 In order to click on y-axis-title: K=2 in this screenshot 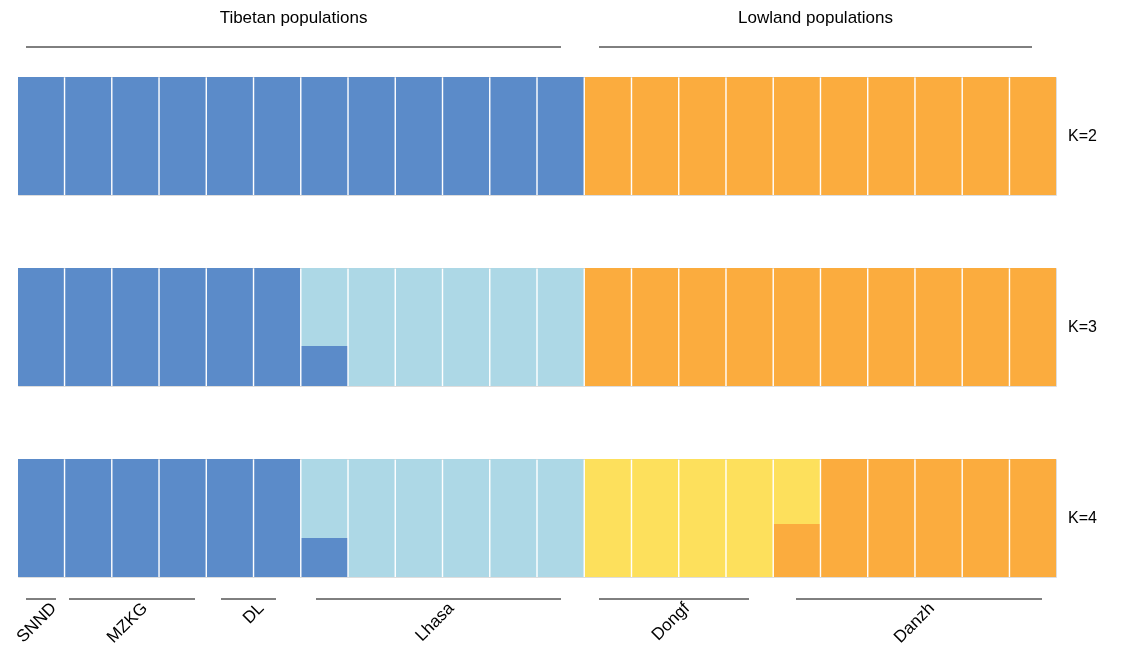, I will do `click(1083, 135)`.